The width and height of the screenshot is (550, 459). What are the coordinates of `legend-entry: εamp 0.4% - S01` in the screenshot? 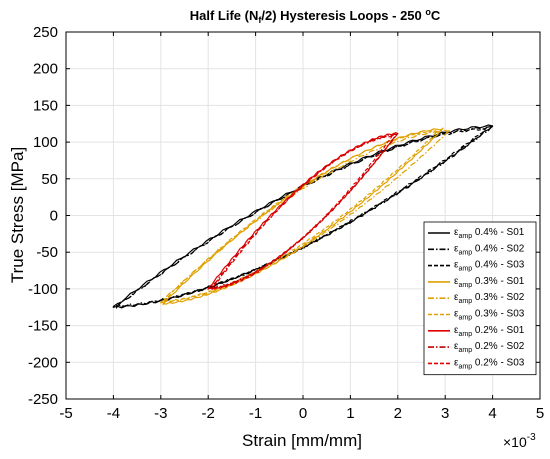 It's located at (489, 233).